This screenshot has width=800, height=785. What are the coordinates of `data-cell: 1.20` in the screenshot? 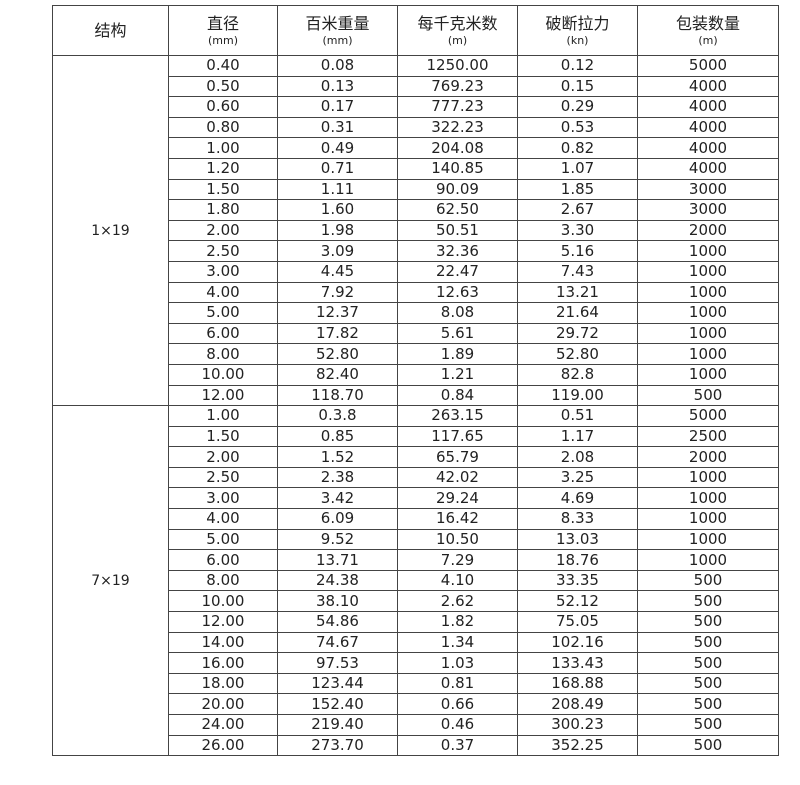 It's located at (223, 168).